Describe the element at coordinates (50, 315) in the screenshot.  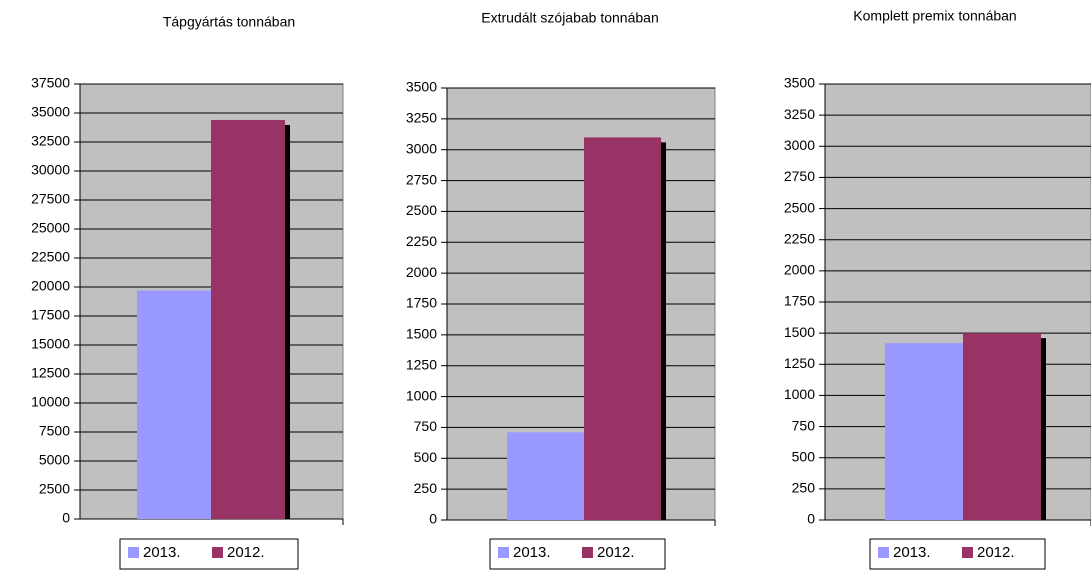
I see `y-tick-label: 17500` at that location.